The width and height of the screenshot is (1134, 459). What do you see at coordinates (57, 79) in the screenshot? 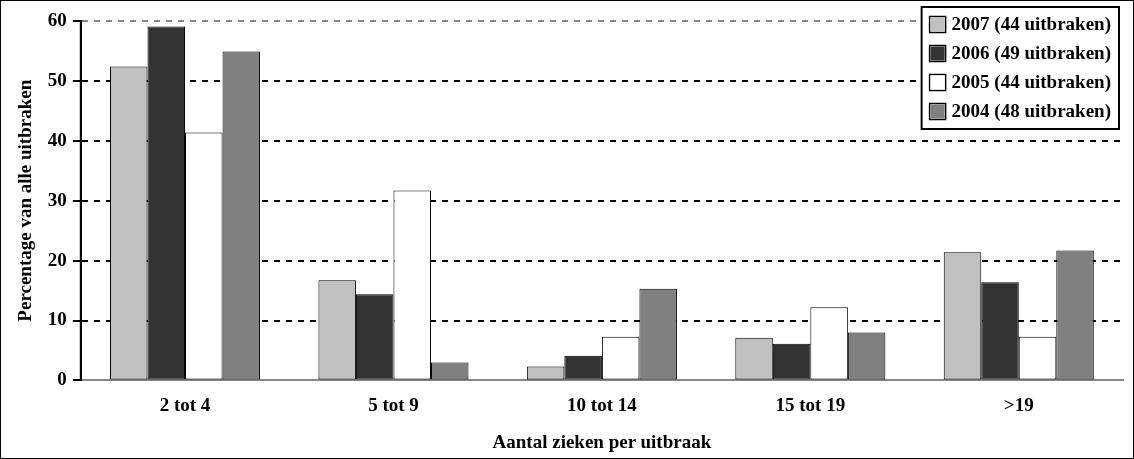
I see `y-tick-label: 50` at bounding box center [57, 79].